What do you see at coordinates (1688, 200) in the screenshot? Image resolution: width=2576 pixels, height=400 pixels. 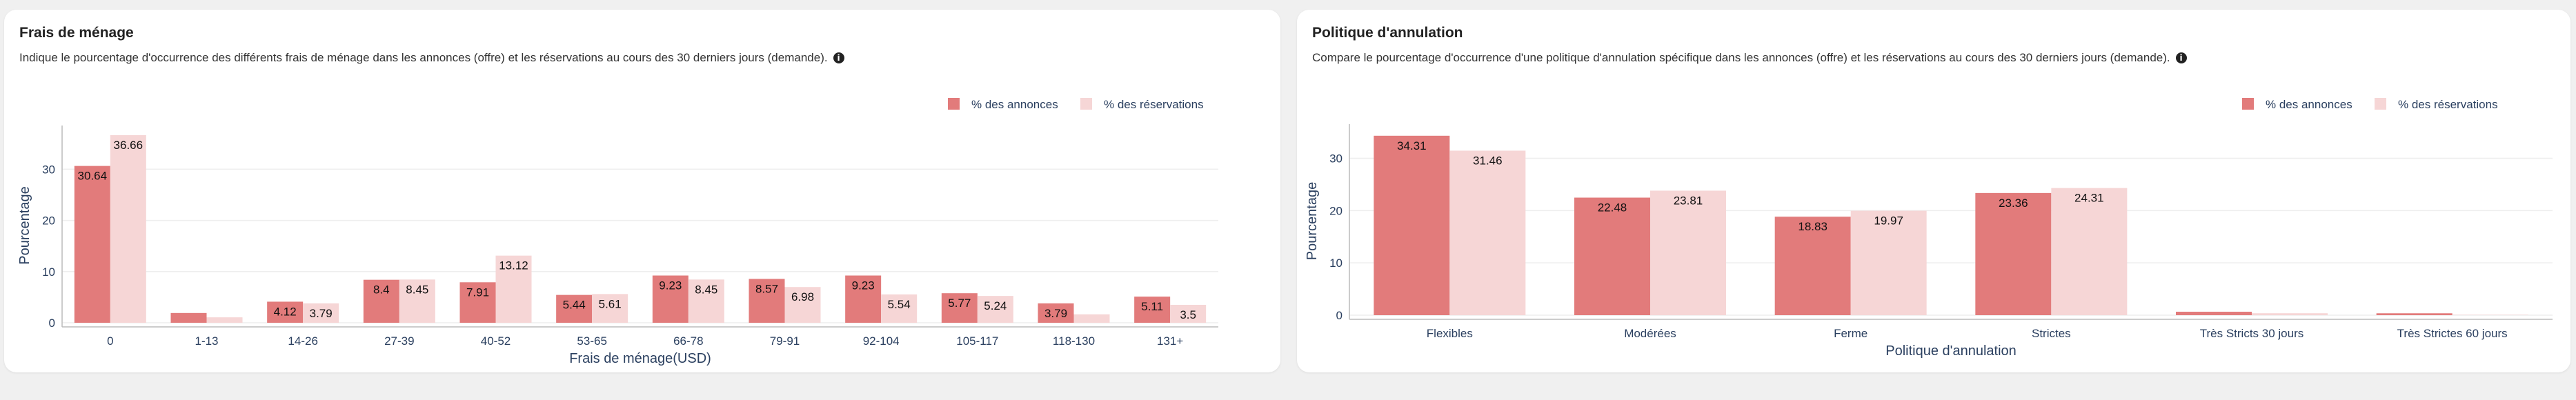 I see `data-label: 23.81` at bounding box center [1688, 200].